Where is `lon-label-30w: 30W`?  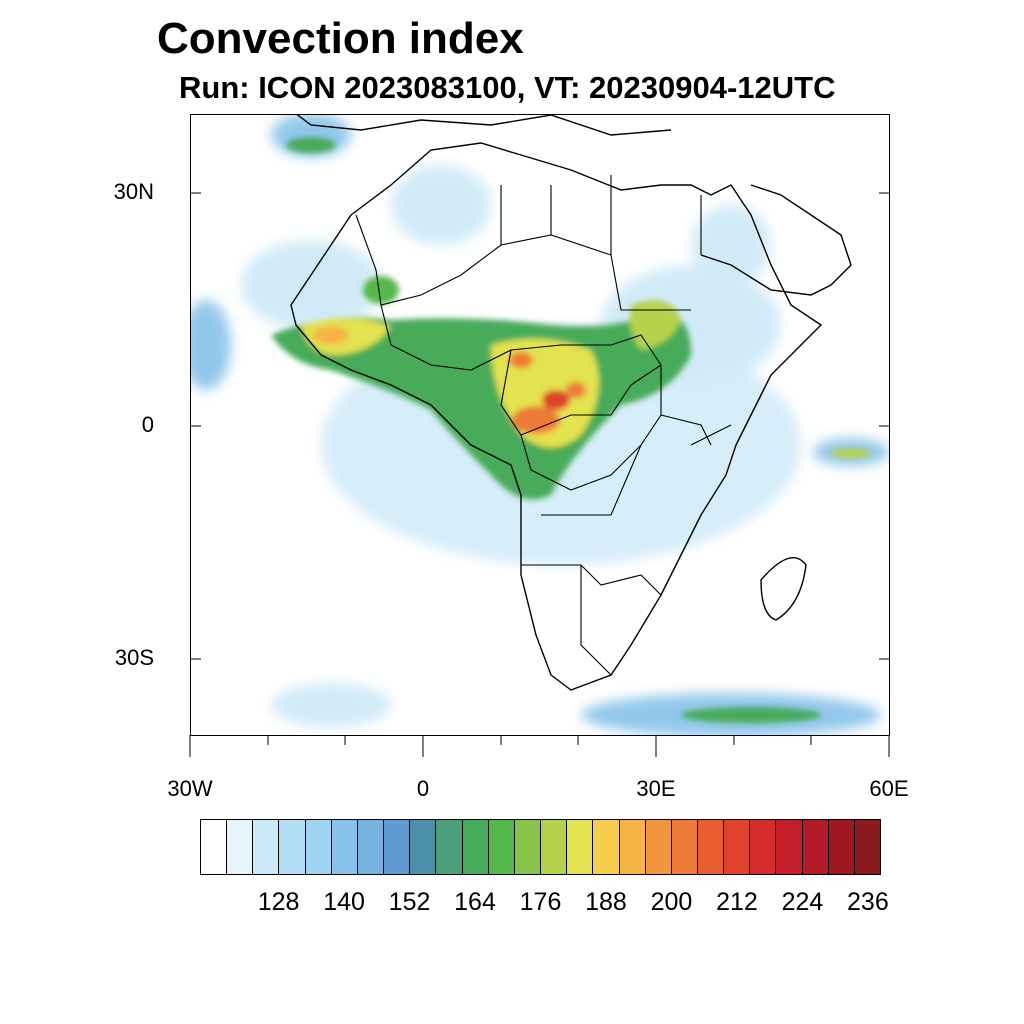 lon-label-30w: 30W is located at coordinates (190, 788).